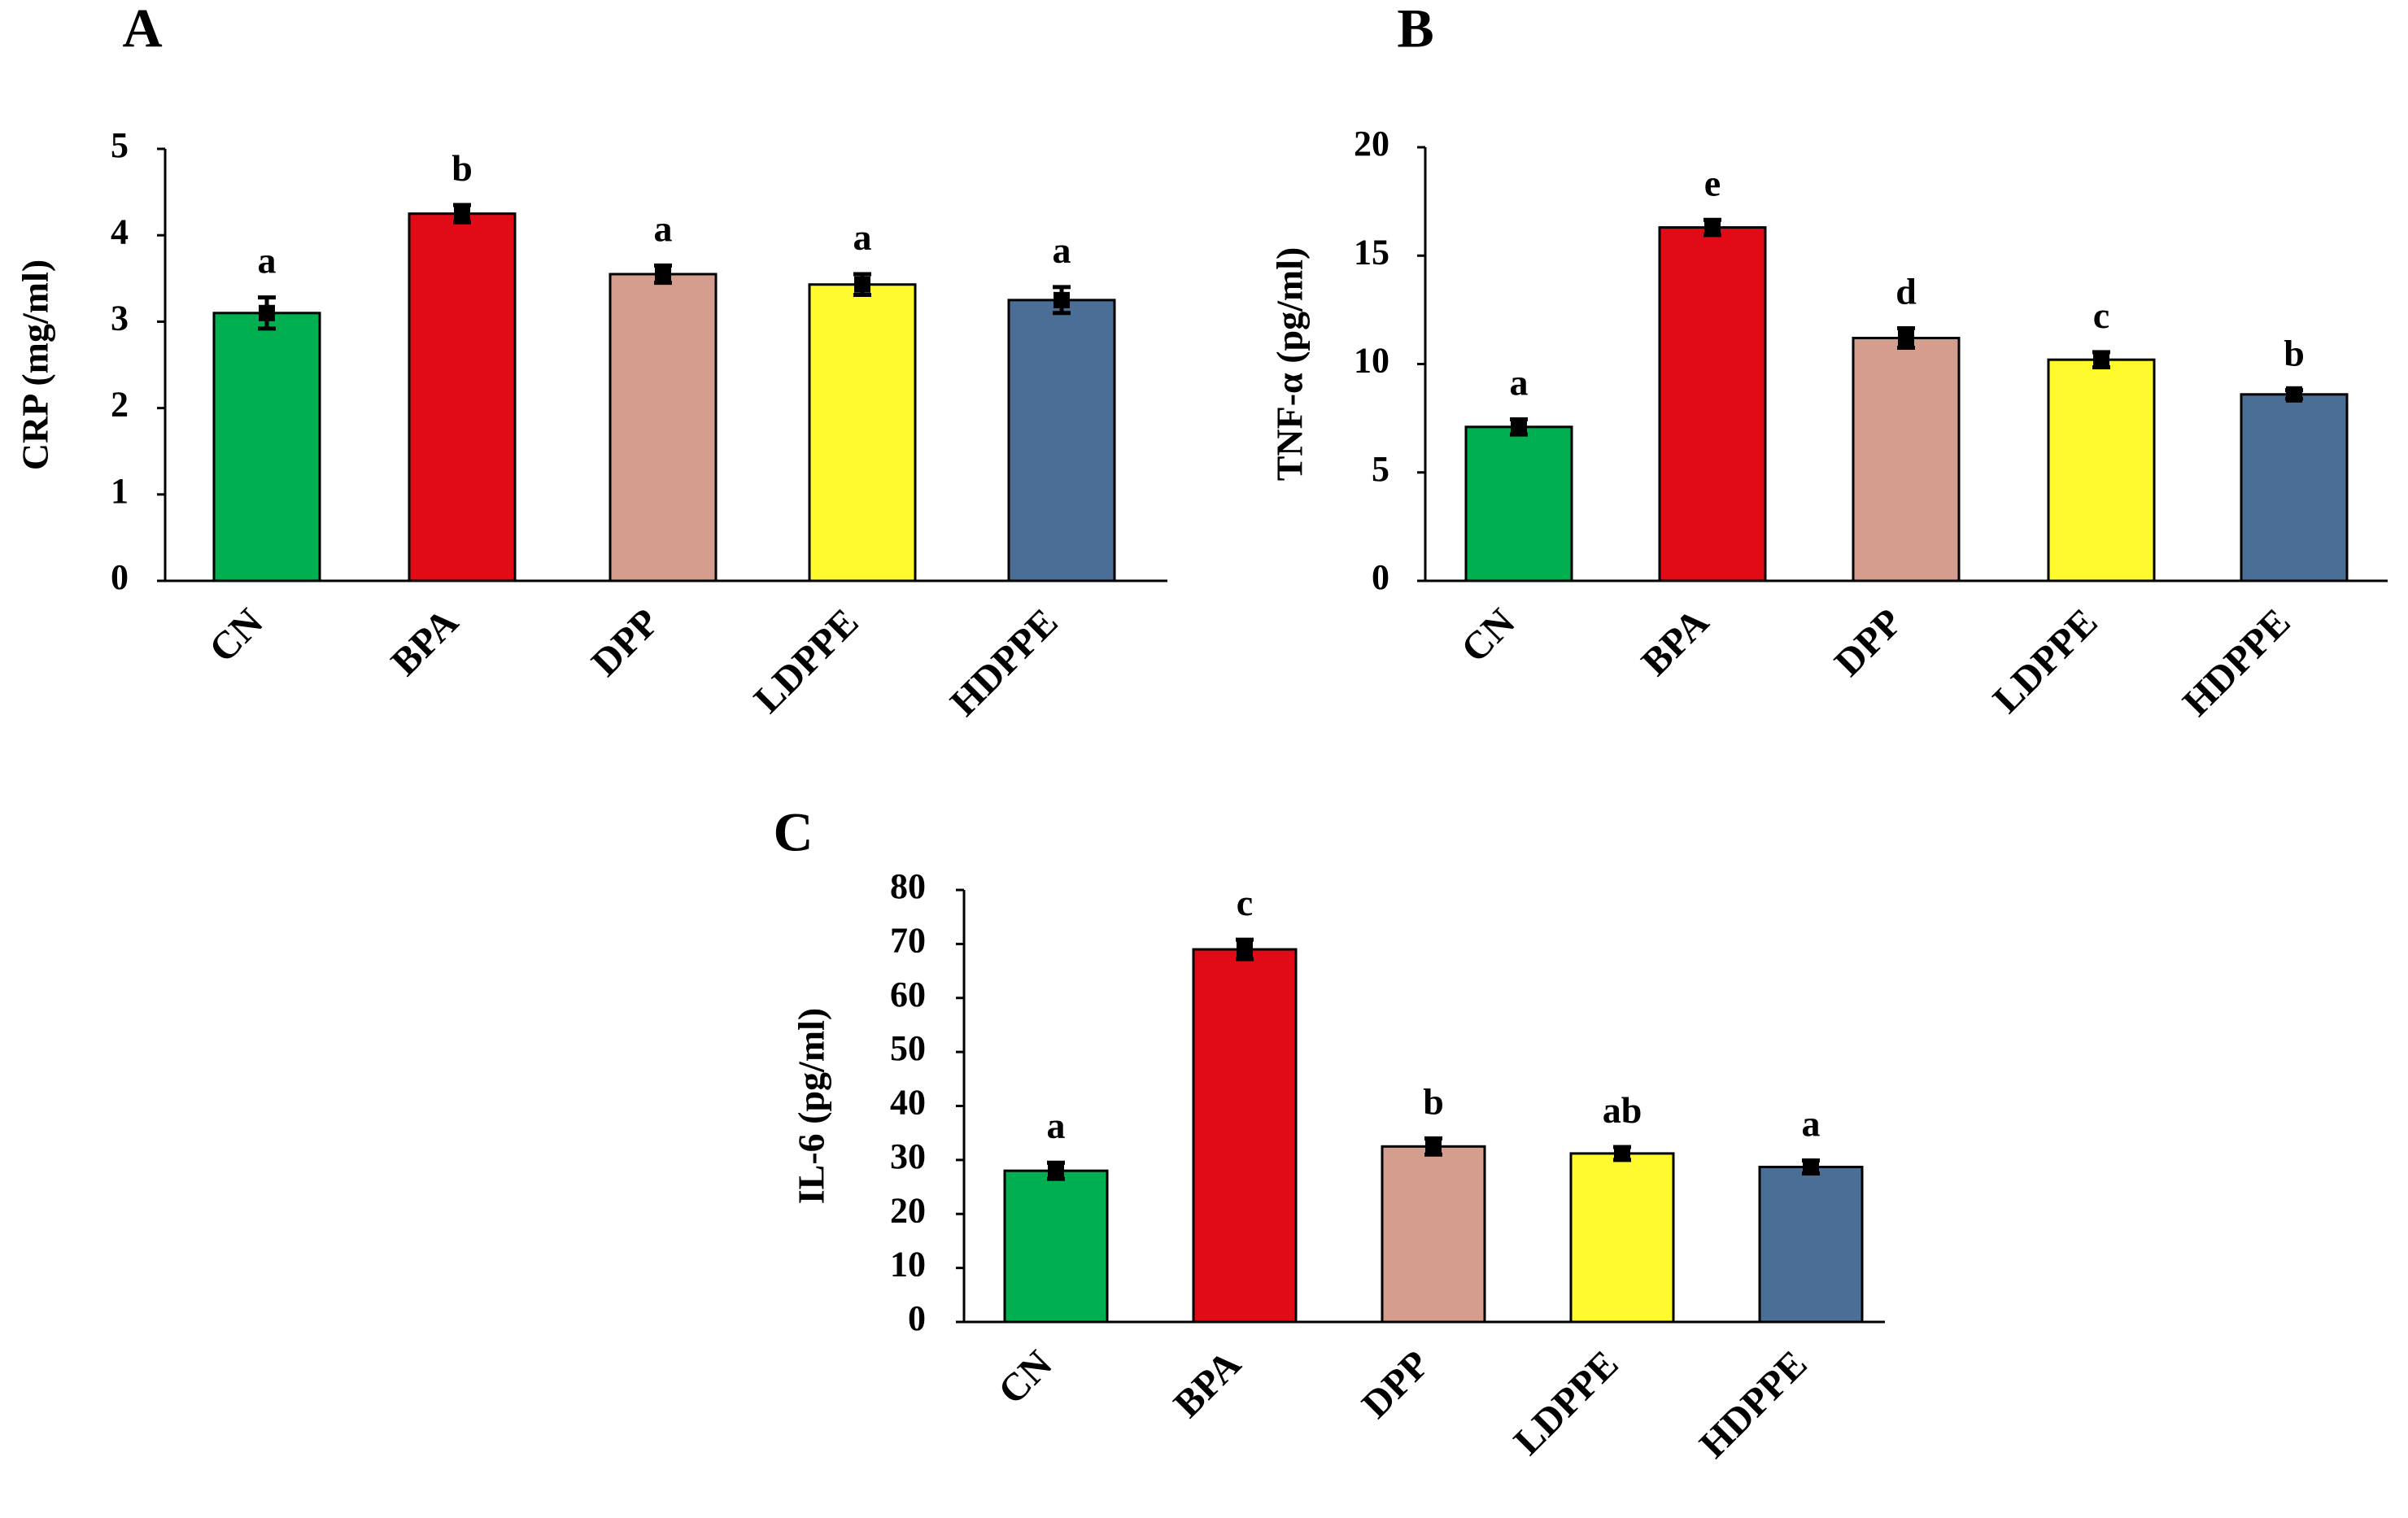 Image resolution: width=2408 pixels, height=1518 pixels. What do you see at coordinates (908, 1156) in the screenshot?
I see `y-tick-label: 30` at bounding box center [908, 1156].